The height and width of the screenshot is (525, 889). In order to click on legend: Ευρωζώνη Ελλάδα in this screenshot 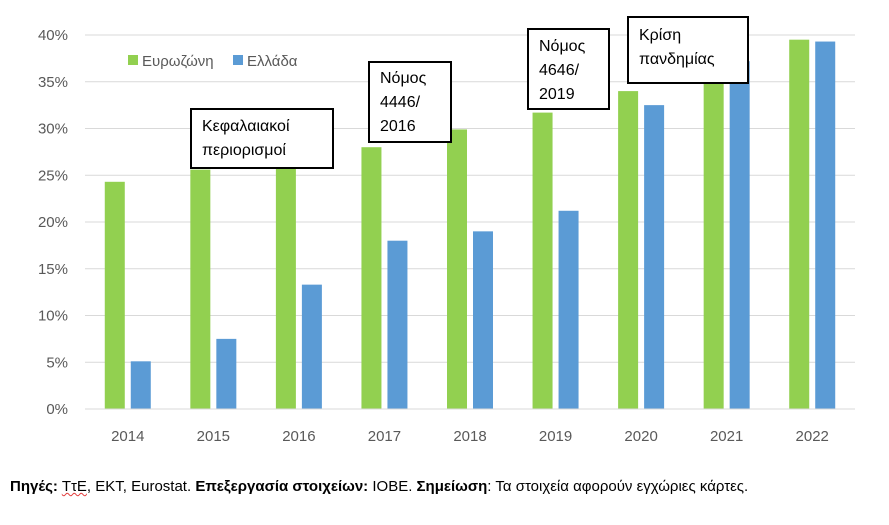, I will do `click(213, 61)`.